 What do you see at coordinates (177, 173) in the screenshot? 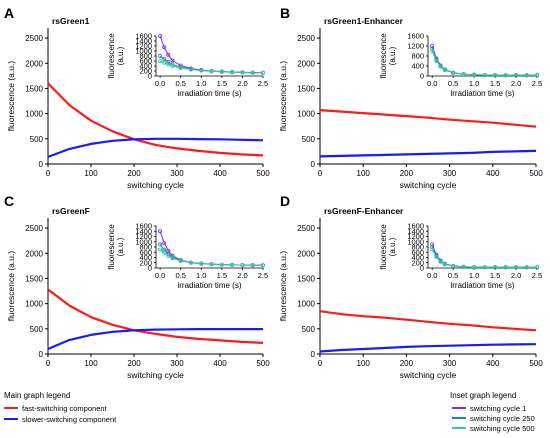
I see `x-tick-label: 300` at bounding box center [177, 173].